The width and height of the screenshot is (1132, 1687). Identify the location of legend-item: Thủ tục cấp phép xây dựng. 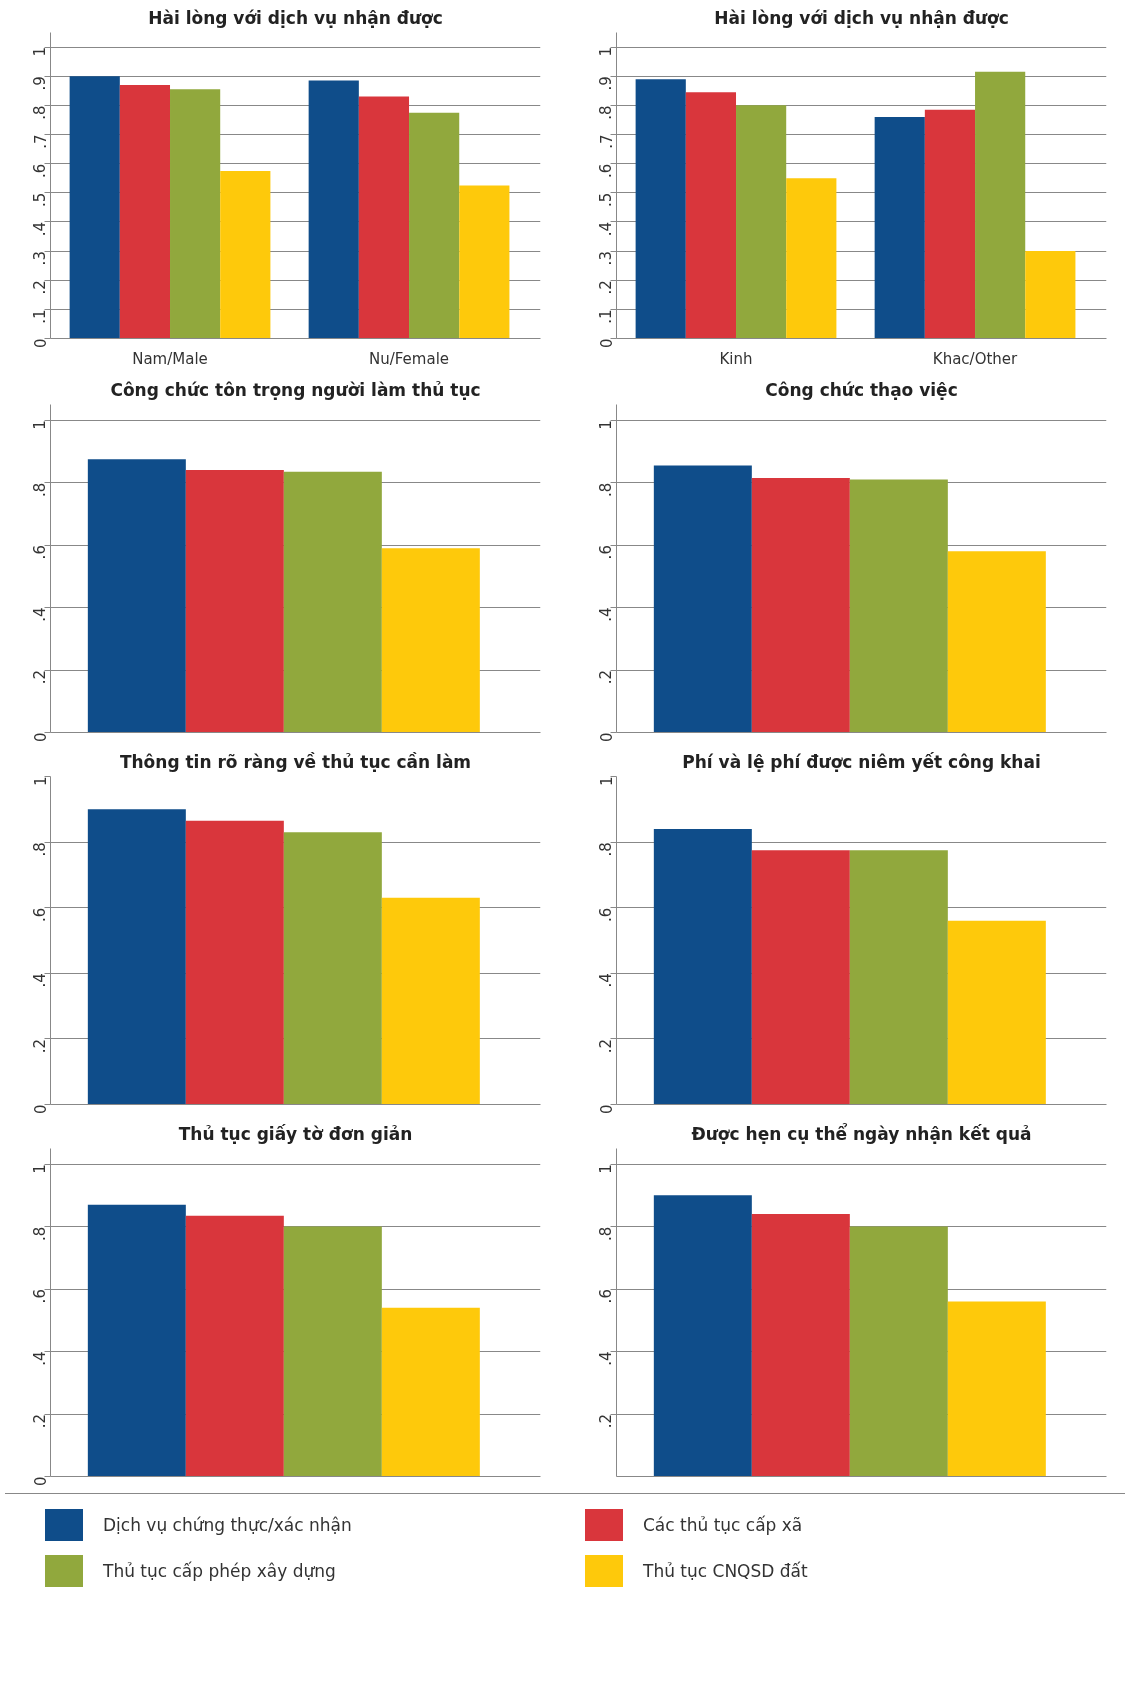
(275, 1571).